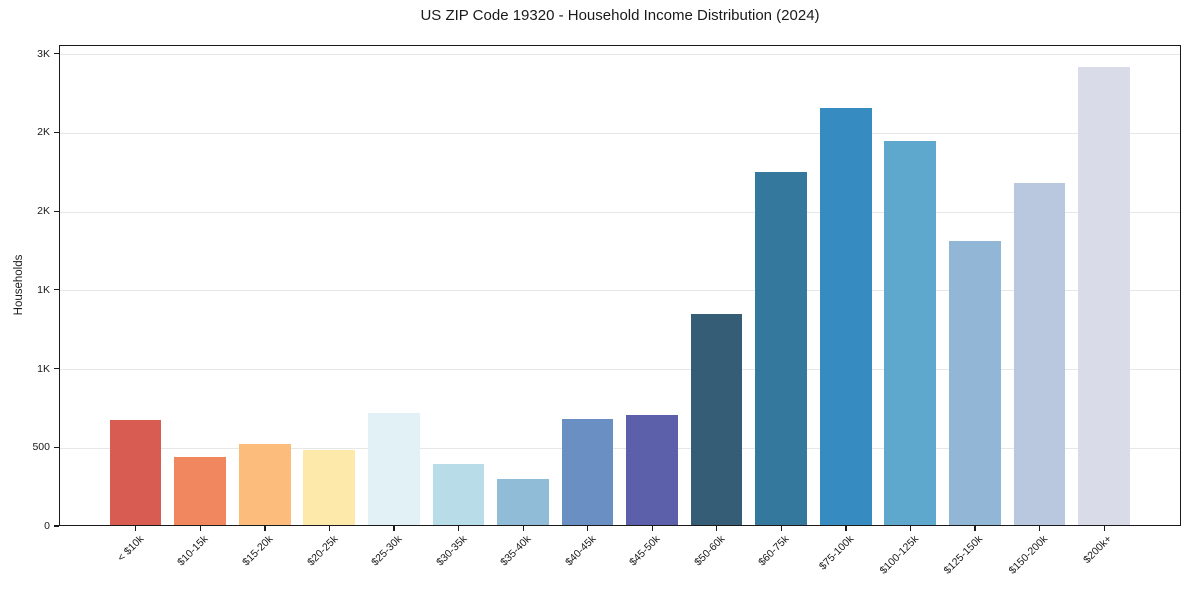  Describe the element at coordinates (193, 551) in the screenshot. I see `x-tick-label-text: $10-15k` at that location.